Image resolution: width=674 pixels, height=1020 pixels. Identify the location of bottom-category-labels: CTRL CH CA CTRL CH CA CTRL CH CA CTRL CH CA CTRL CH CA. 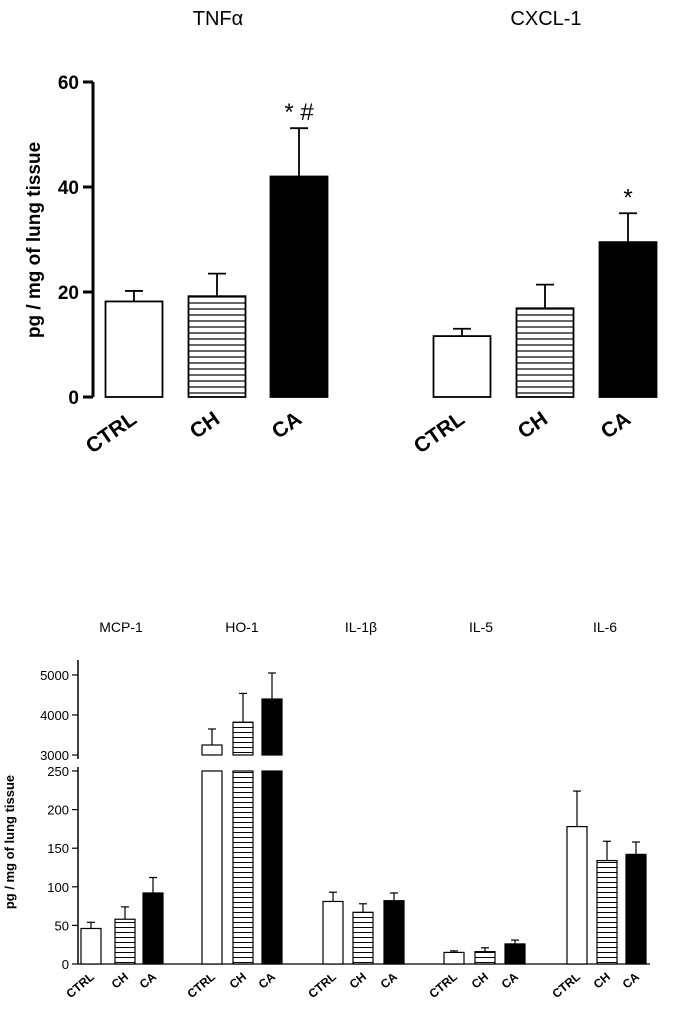
(352, 985).